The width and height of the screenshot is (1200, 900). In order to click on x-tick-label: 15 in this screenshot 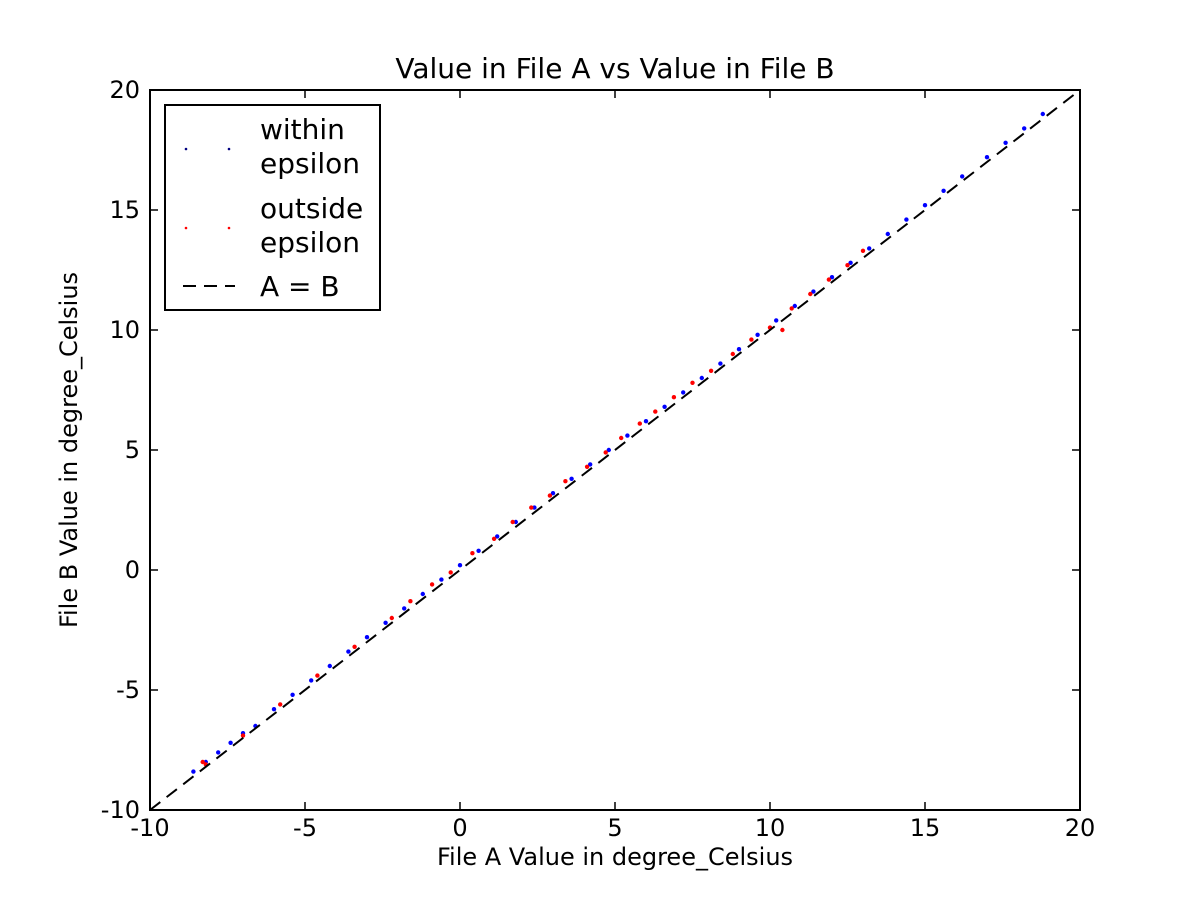, I will do `click(925, 828)`.